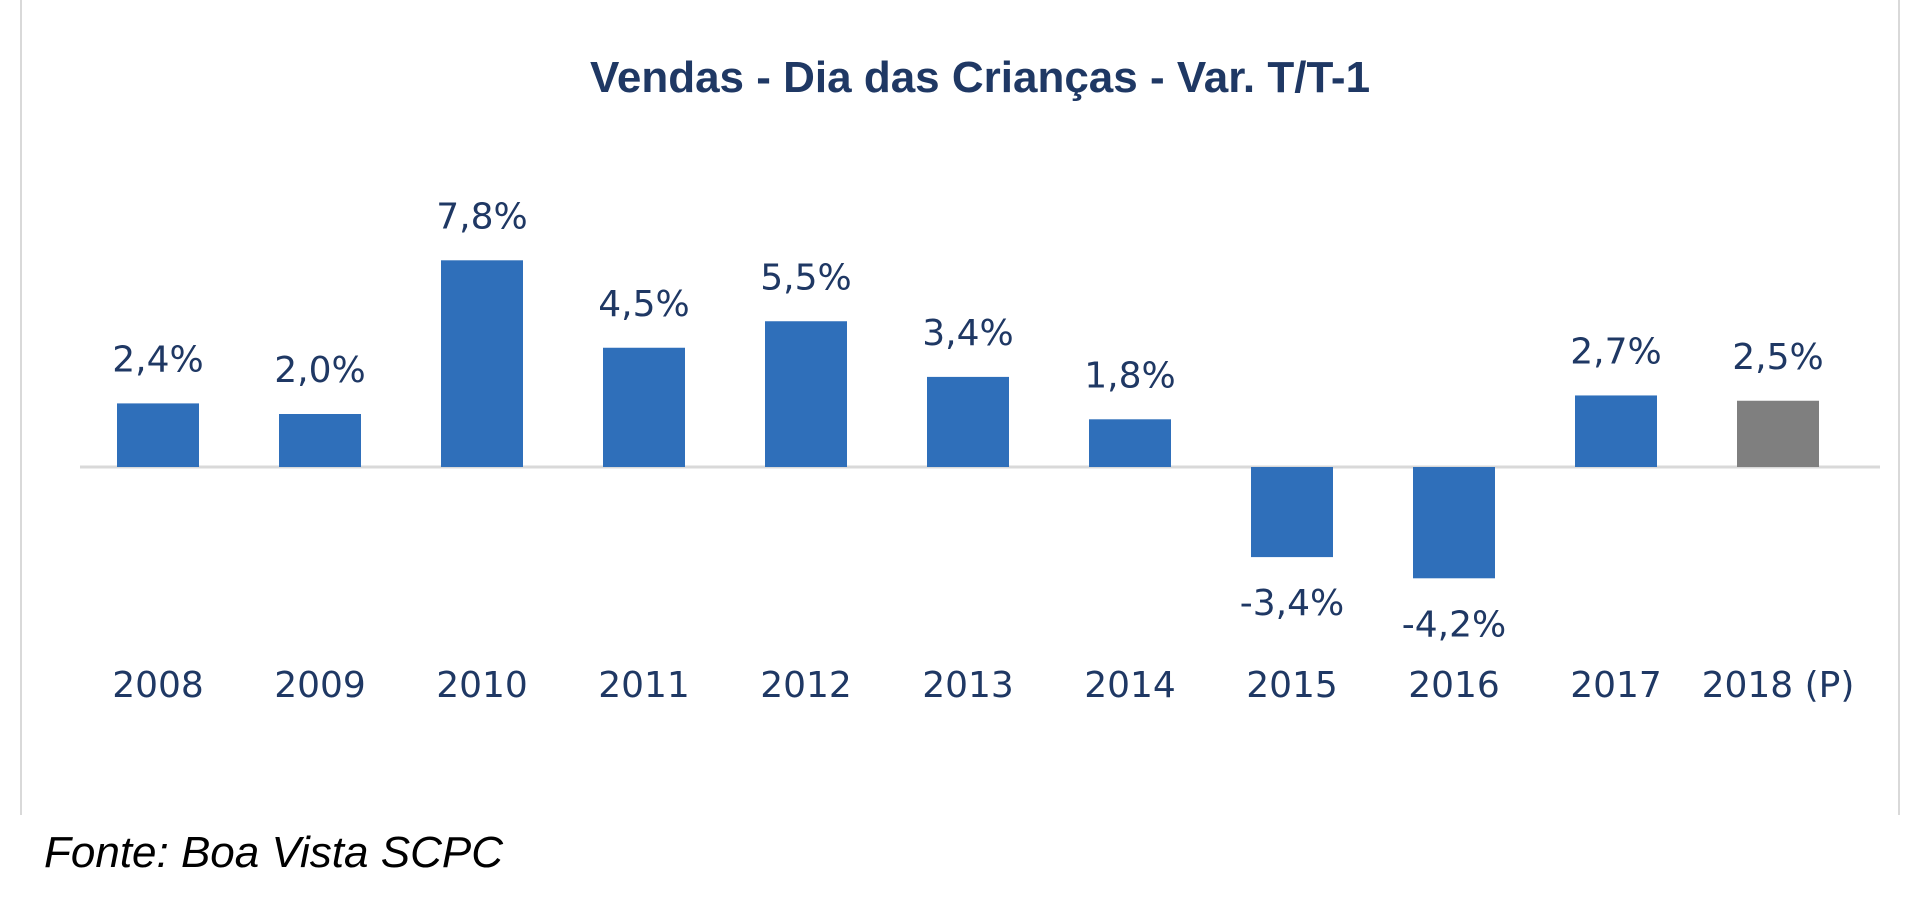 The image size is (1920, 905). I want to click on bar-2009, so click(320, 440).